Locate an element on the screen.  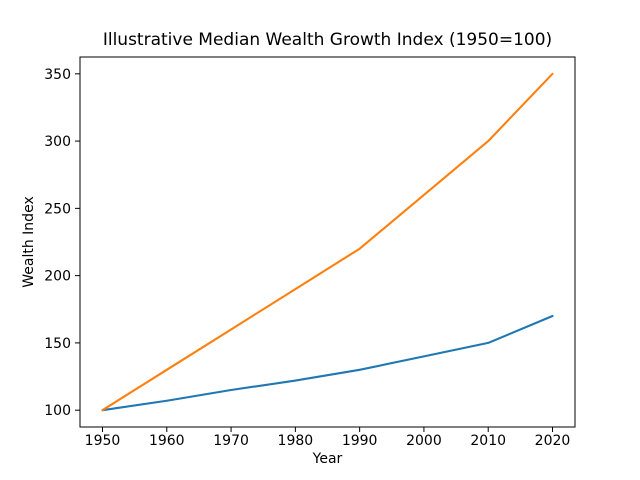
x-tick-label: 1970 is located at coordinates (231, 441).